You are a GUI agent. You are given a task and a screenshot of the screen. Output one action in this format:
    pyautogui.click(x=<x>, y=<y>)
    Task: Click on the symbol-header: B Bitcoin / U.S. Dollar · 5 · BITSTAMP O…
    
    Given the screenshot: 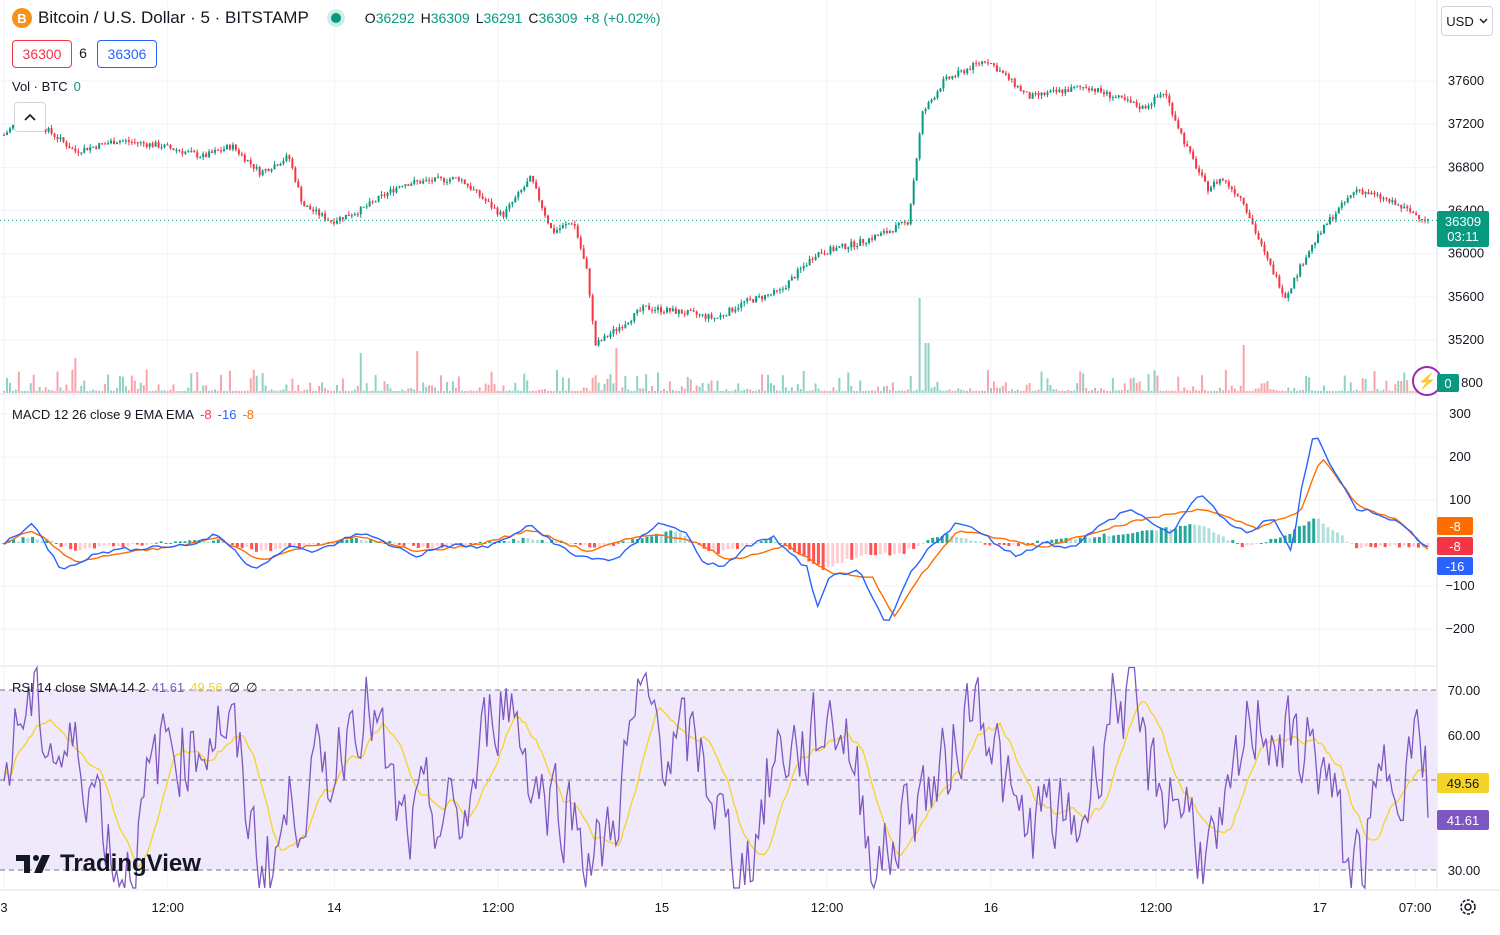 What is the action you would take?
    pyautogui.click(x=336, y=18)
    